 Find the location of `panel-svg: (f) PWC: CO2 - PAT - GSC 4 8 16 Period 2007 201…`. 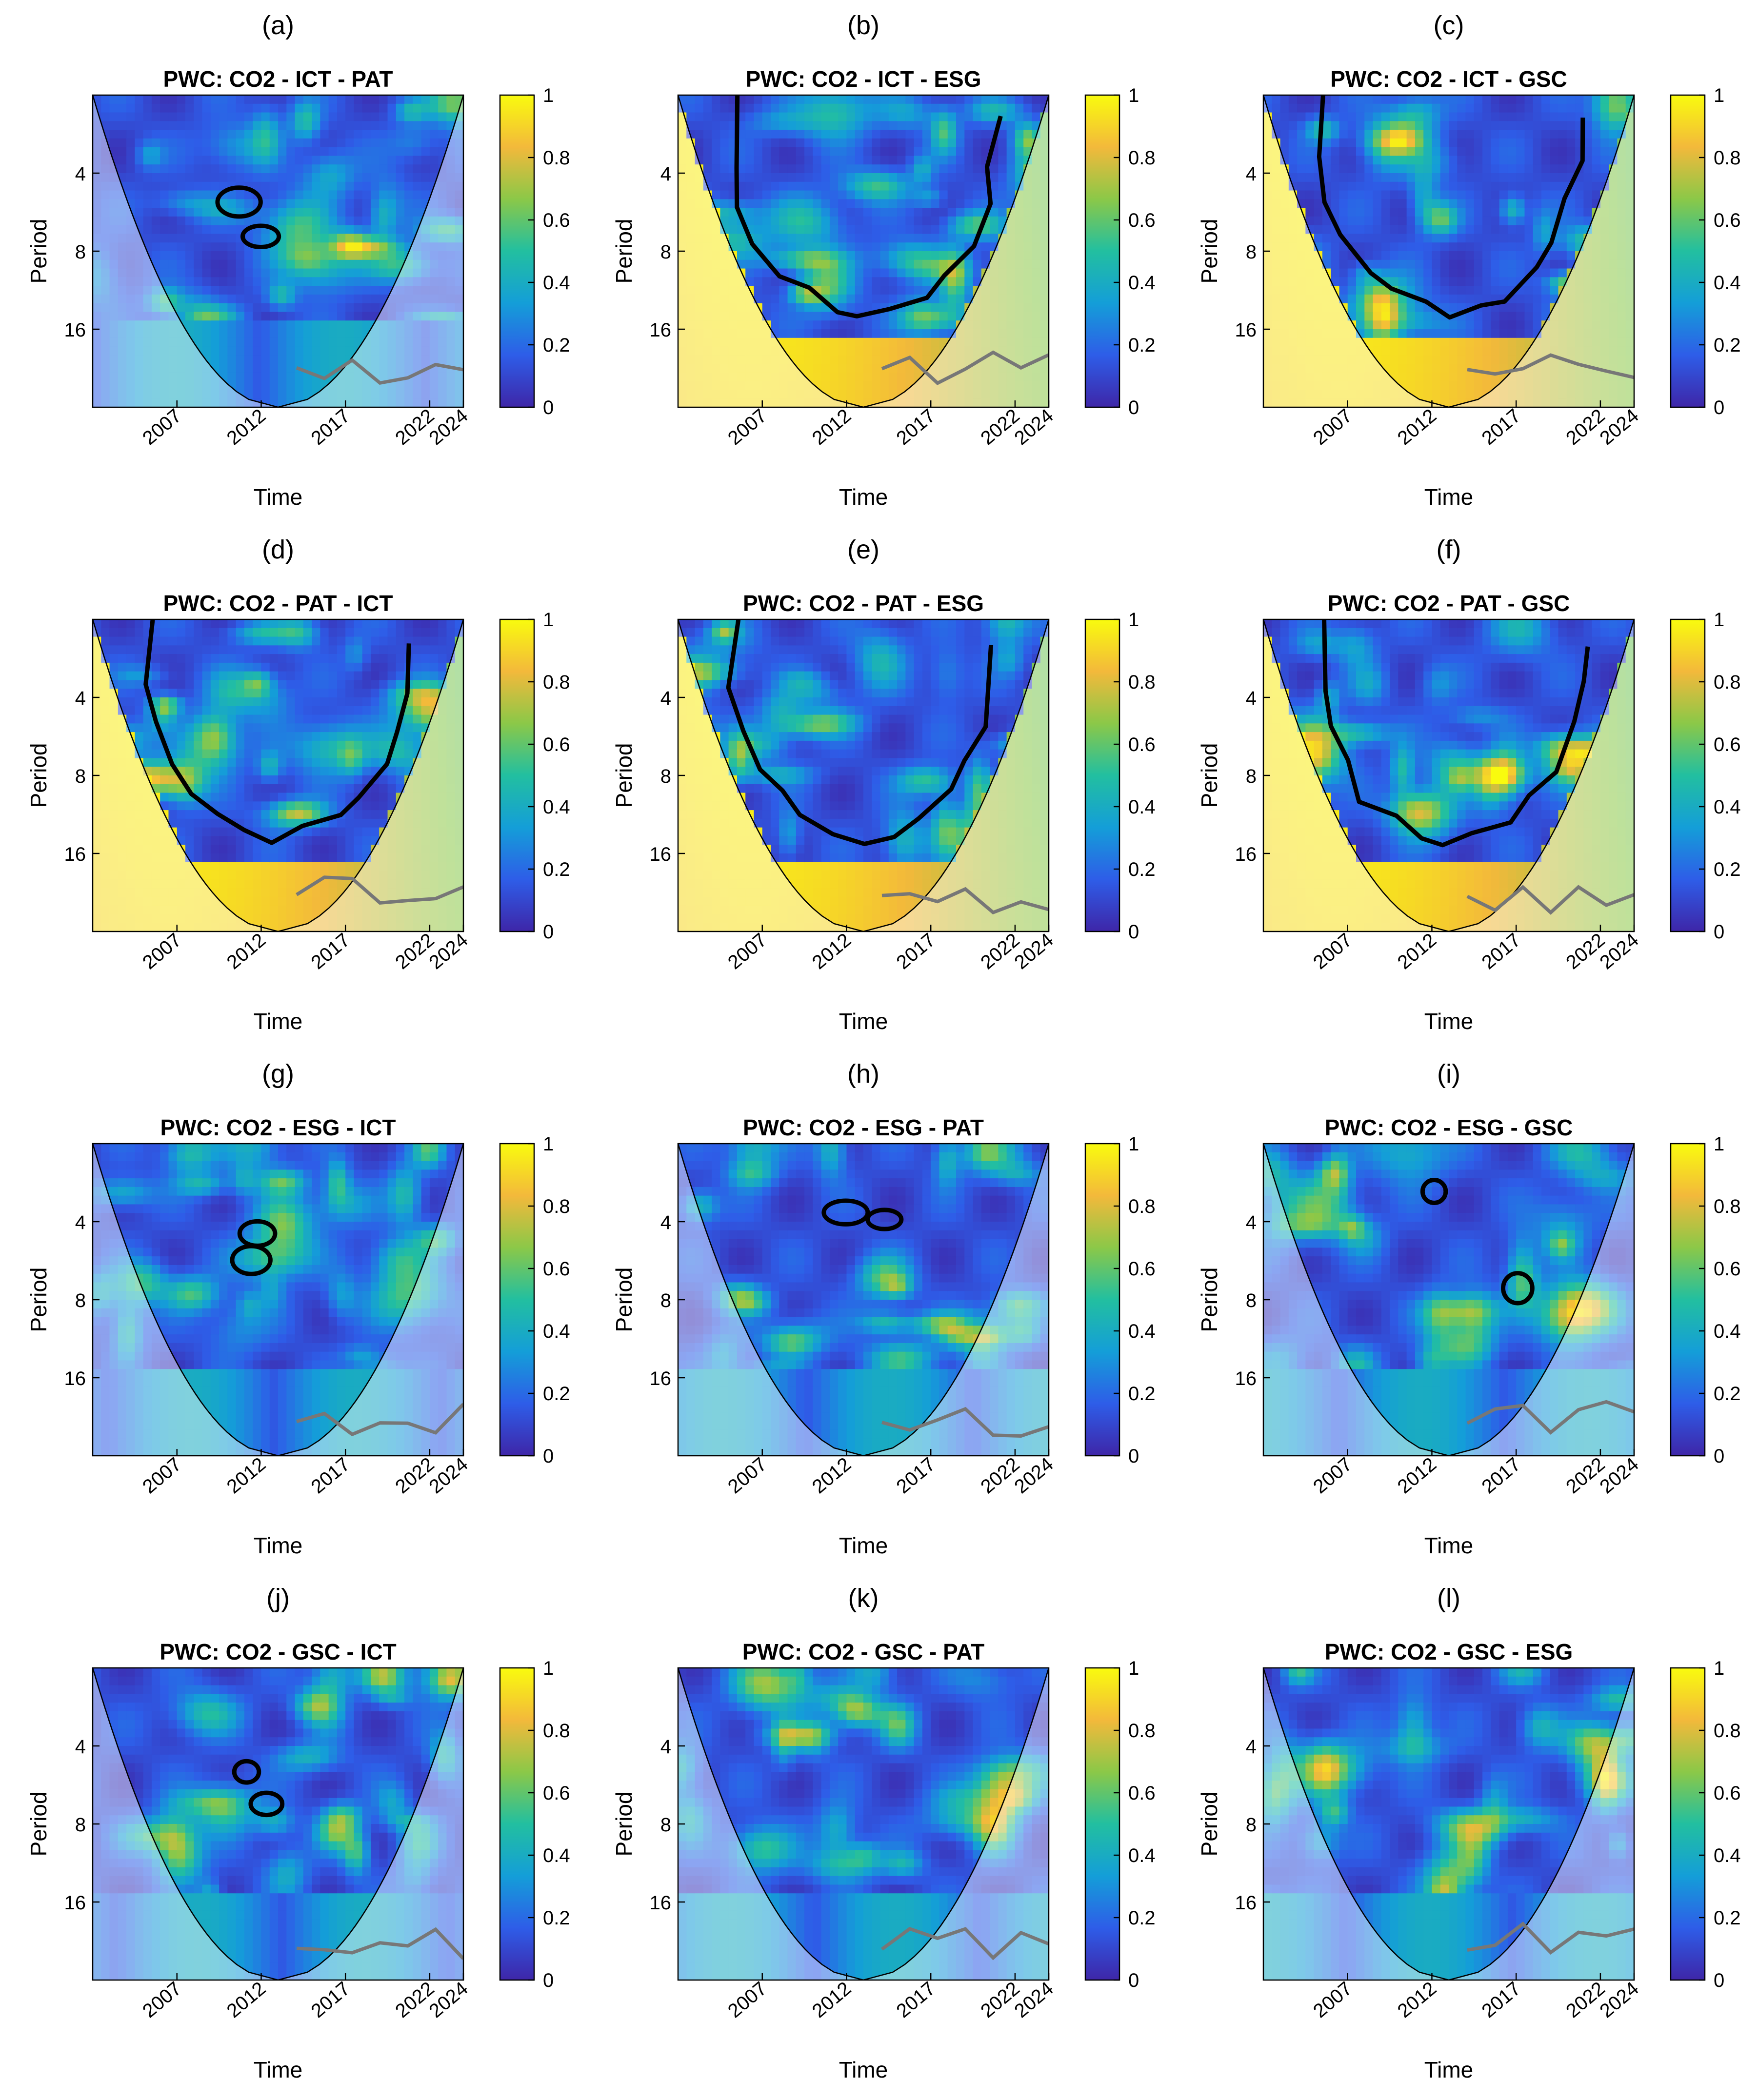

panel-svg: (f) PWC: CO2 - PAT - GSC 4 8 16 Period 2007 201… is located at coordinates (1469, 784).